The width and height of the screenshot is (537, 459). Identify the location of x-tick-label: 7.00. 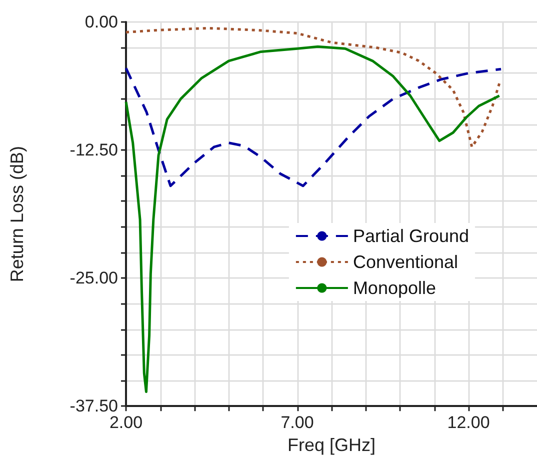
(297, 422).